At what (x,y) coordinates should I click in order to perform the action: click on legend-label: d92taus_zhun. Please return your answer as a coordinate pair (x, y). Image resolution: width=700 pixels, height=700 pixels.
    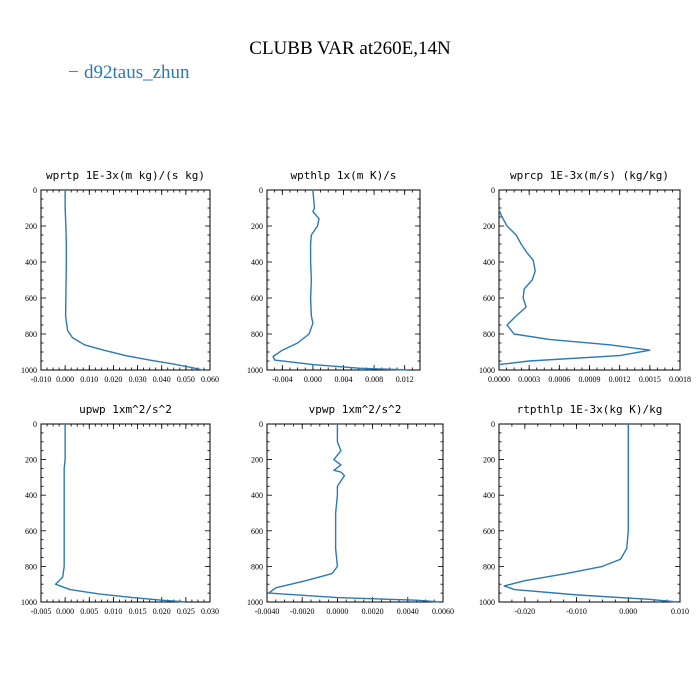
    Looking at the image, I should click on (137, 72).